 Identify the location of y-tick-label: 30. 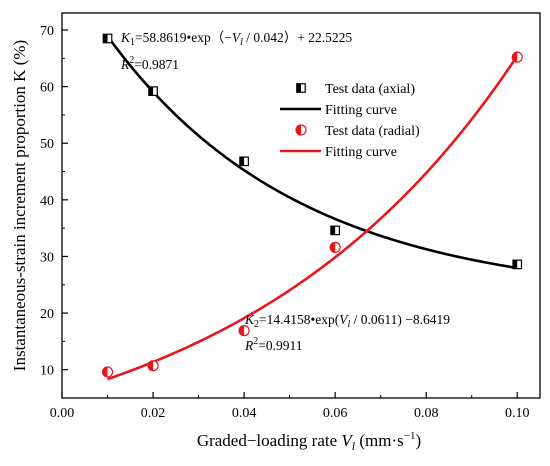
(47, 257).